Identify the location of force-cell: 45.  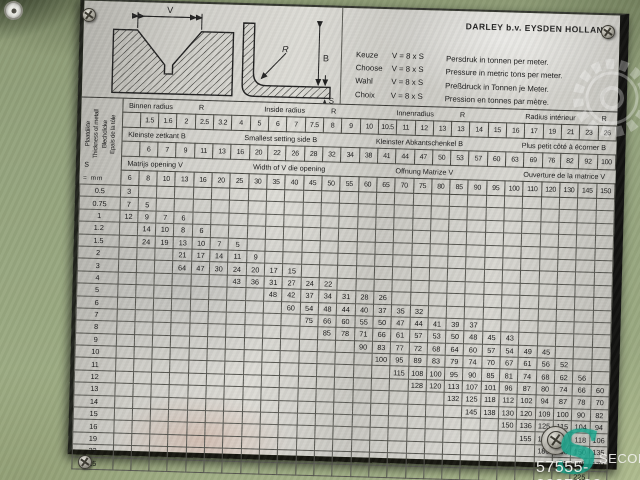
(491, 338).